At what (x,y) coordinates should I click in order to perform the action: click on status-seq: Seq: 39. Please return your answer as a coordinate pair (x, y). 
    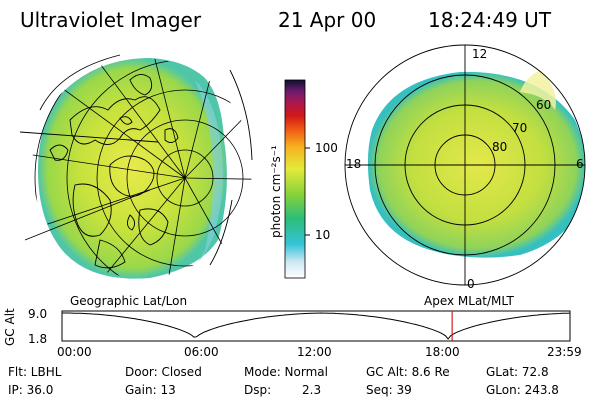
    Looking at the image, I should click on (389, 390).